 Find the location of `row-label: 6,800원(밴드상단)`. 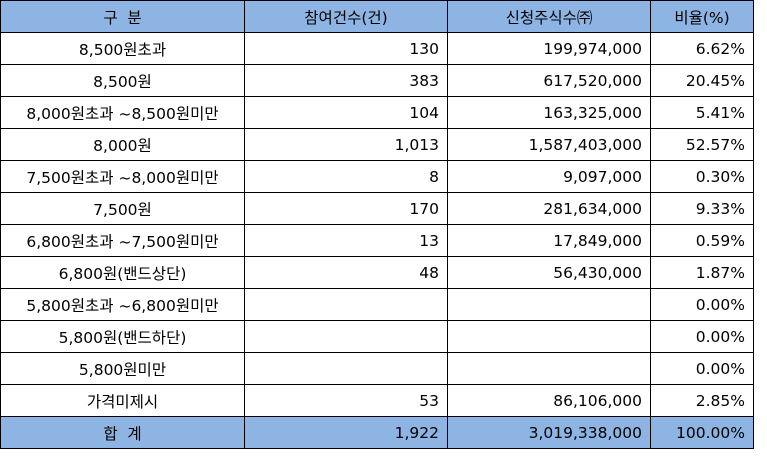

row-label: 6,800원(밴드상단) is located at coordinates (122, 272).